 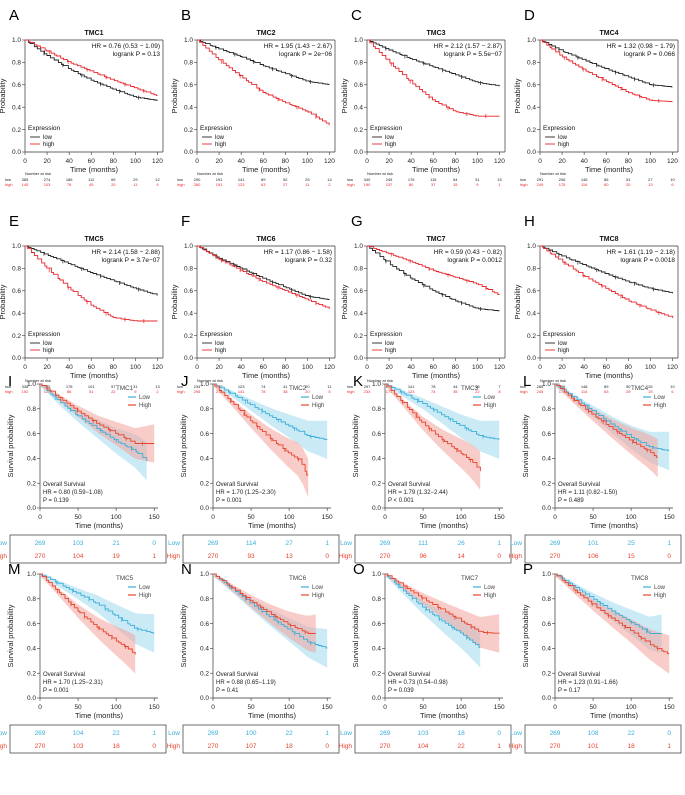 I want to click on risk-count-low: 18, so click(x=462, y=733).